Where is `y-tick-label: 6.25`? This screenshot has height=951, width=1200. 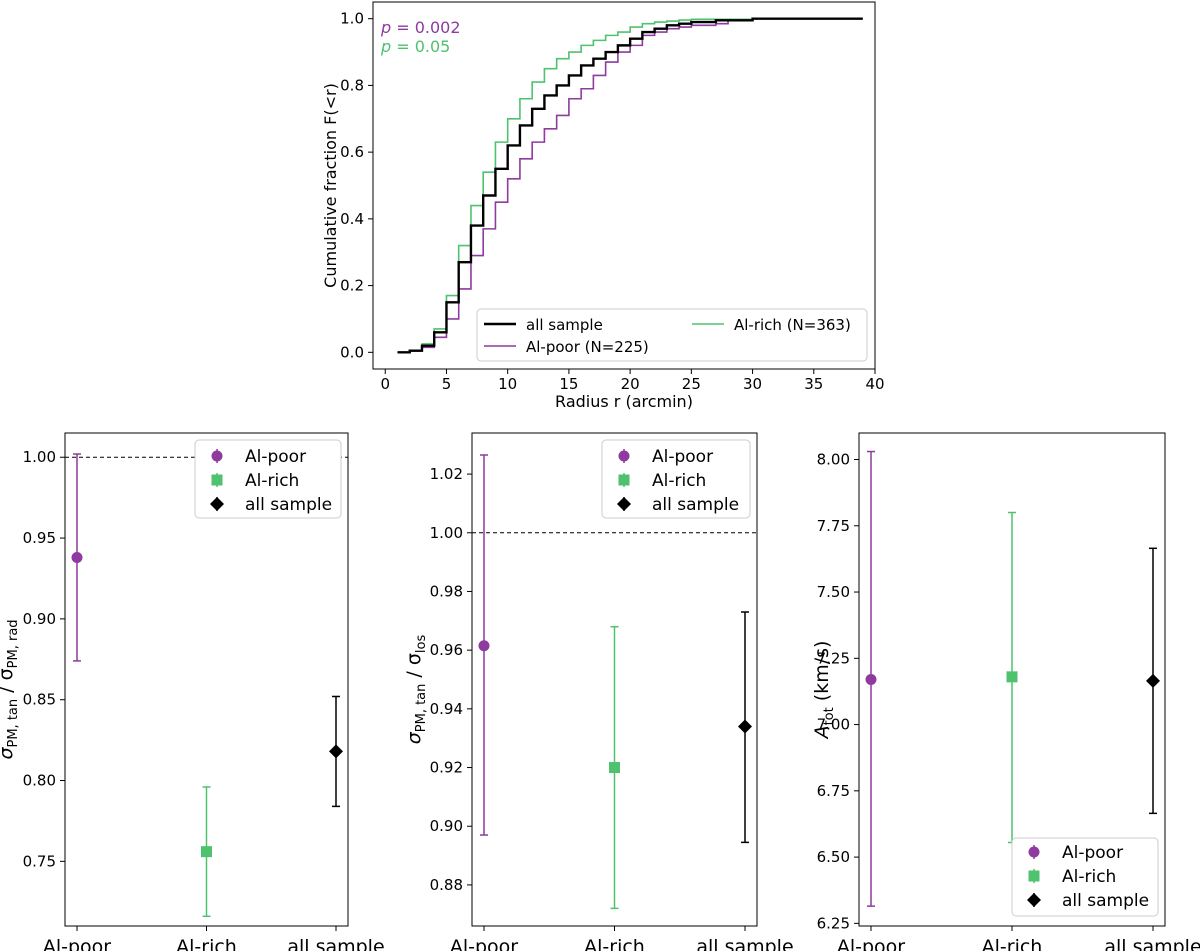
y-tick-label: 6.25 is located at coordinates (833, 923).